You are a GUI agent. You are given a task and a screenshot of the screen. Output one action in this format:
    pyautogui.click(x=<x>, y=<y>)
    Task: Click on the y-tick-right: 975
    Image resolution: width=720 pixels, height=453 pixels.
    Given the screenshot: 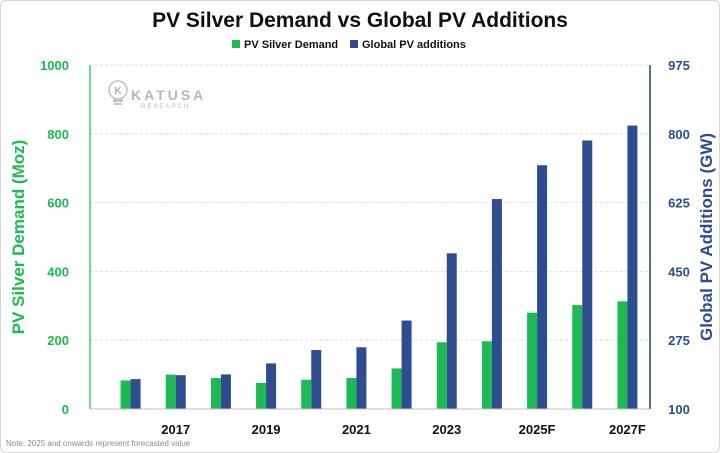 What is the action you would take?
    pyautogui.click(x=679, y=65)
    